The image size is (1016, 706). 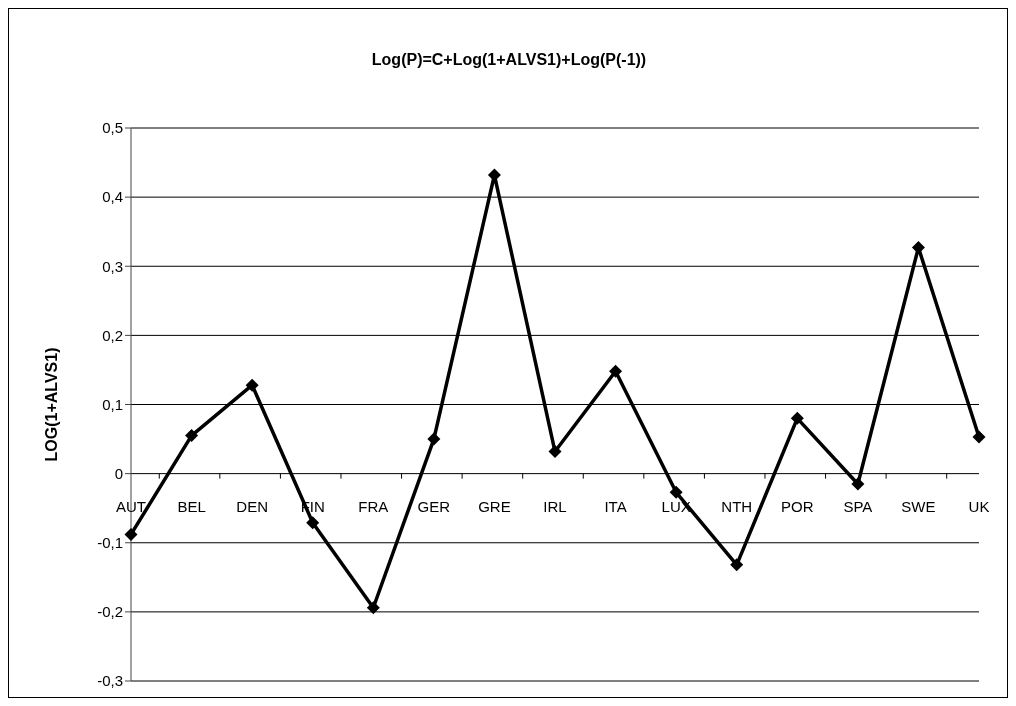 What do you see at coordinates (555, 506) in the screenshot?
I see `x-tick-label: IRL` at bounding box center [555, 506].